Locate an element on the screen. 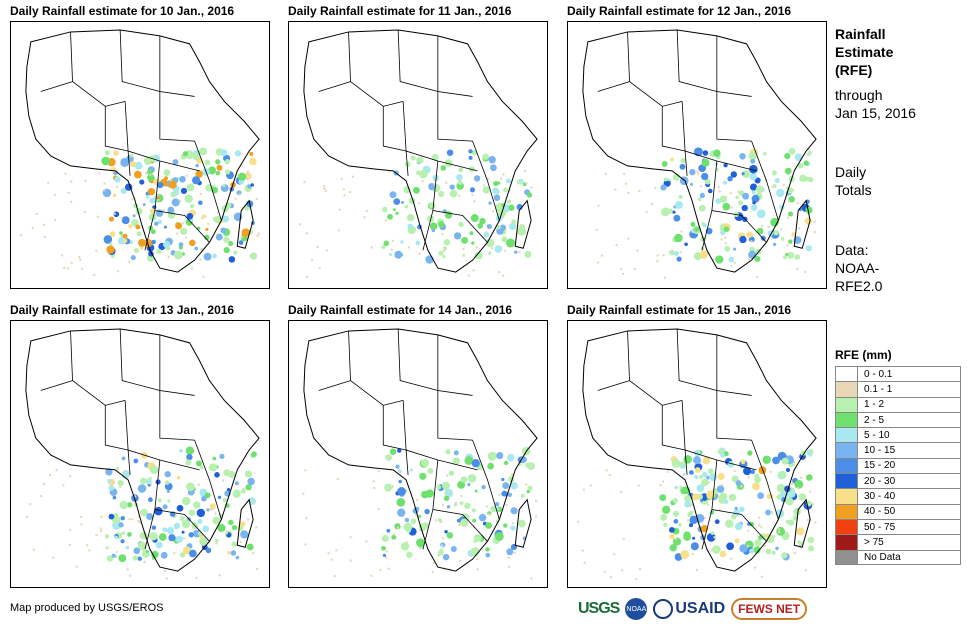  through-date: Jan 15, 2016 is located at coordinates (875, 113).